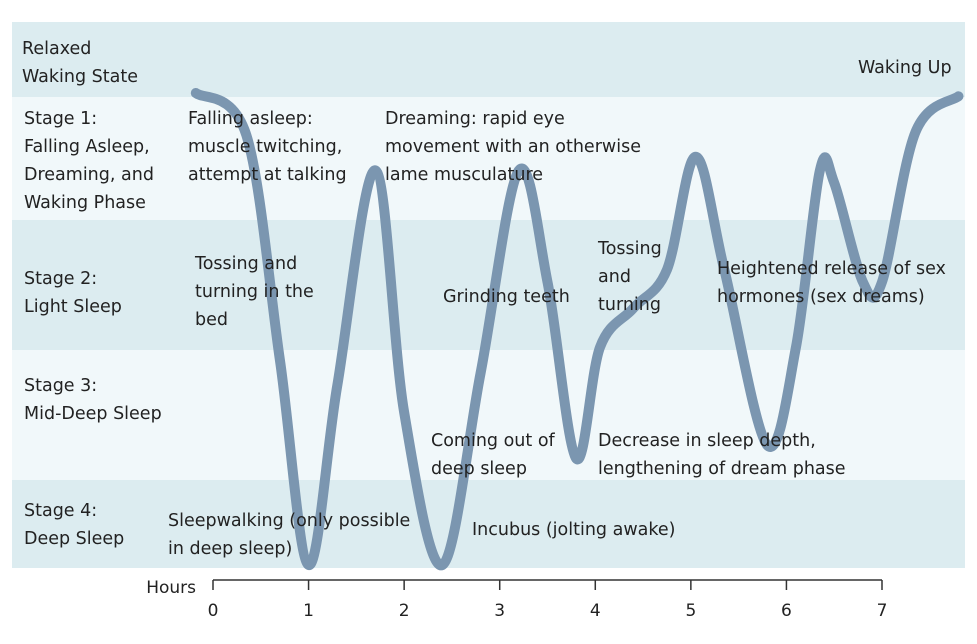 The width and height of the screenshot is (977, 644). Describe the element at coordinates (516, 599) in the screenshot. I see `x-axis: Hours 0 1 2 3 4 5 6 7` at that location.